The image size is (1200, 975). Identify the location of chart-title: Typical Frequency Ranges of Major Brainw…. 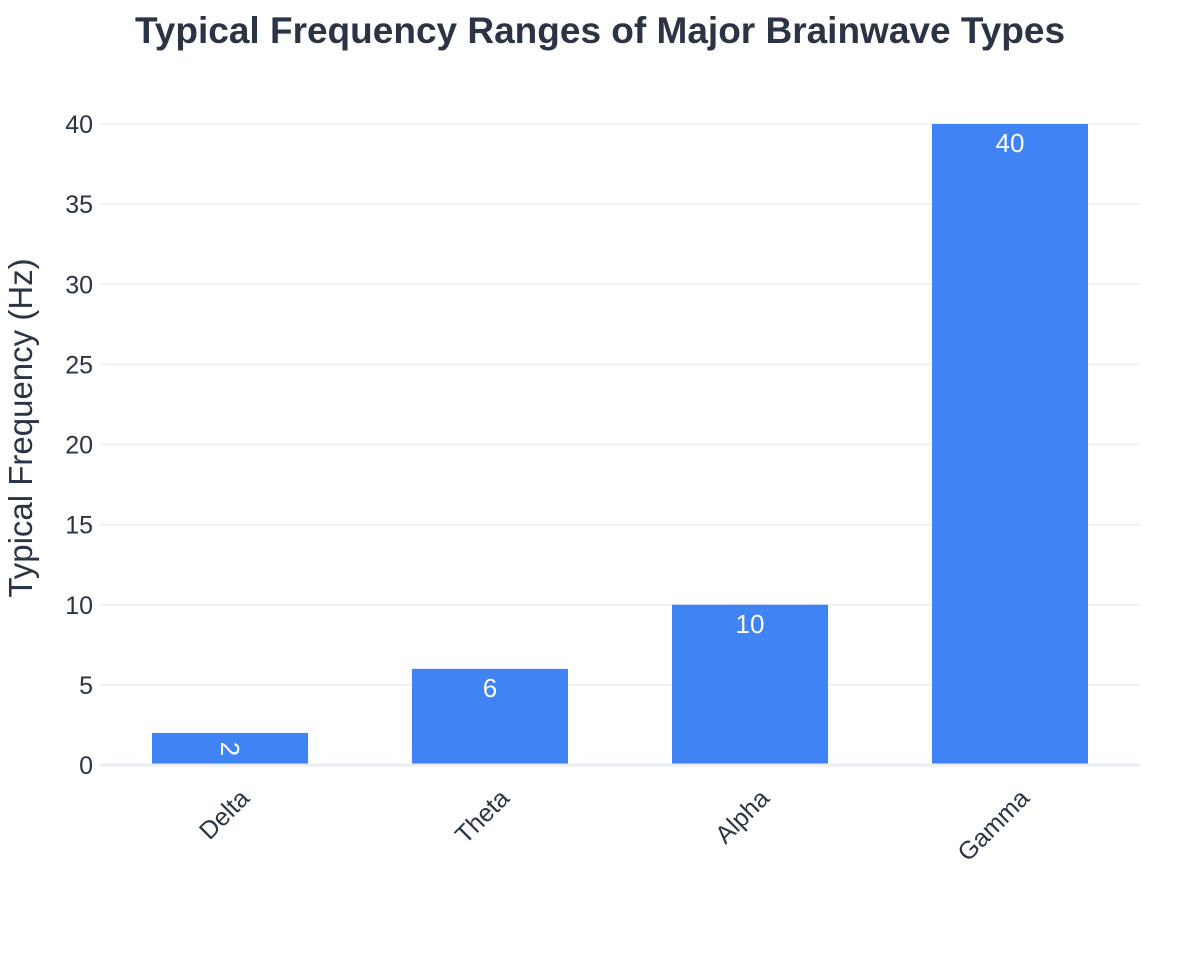
(600, 30).